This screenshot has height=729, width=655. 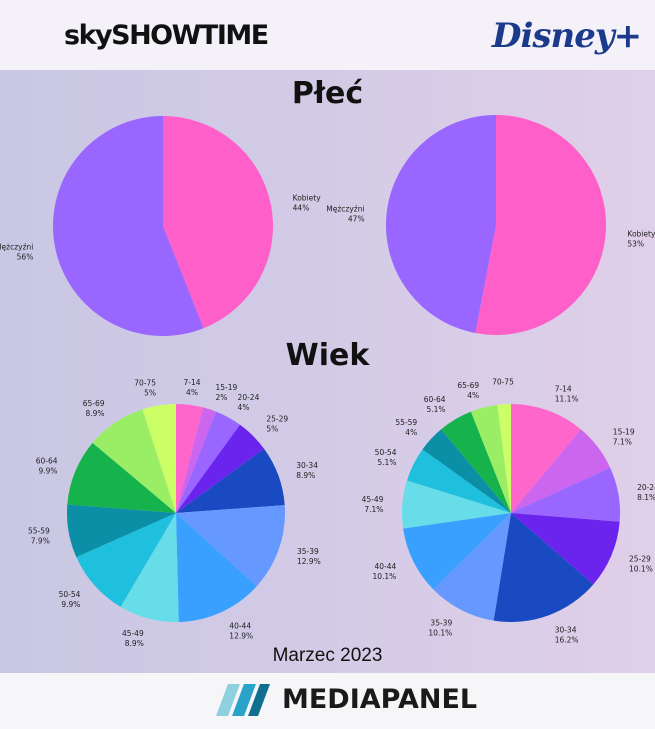 What do you see at coordinates (166, 35) in the screenshot?
I see `skyshowtime-logo: skySHOWTIME` at bounding box center [166, 35].